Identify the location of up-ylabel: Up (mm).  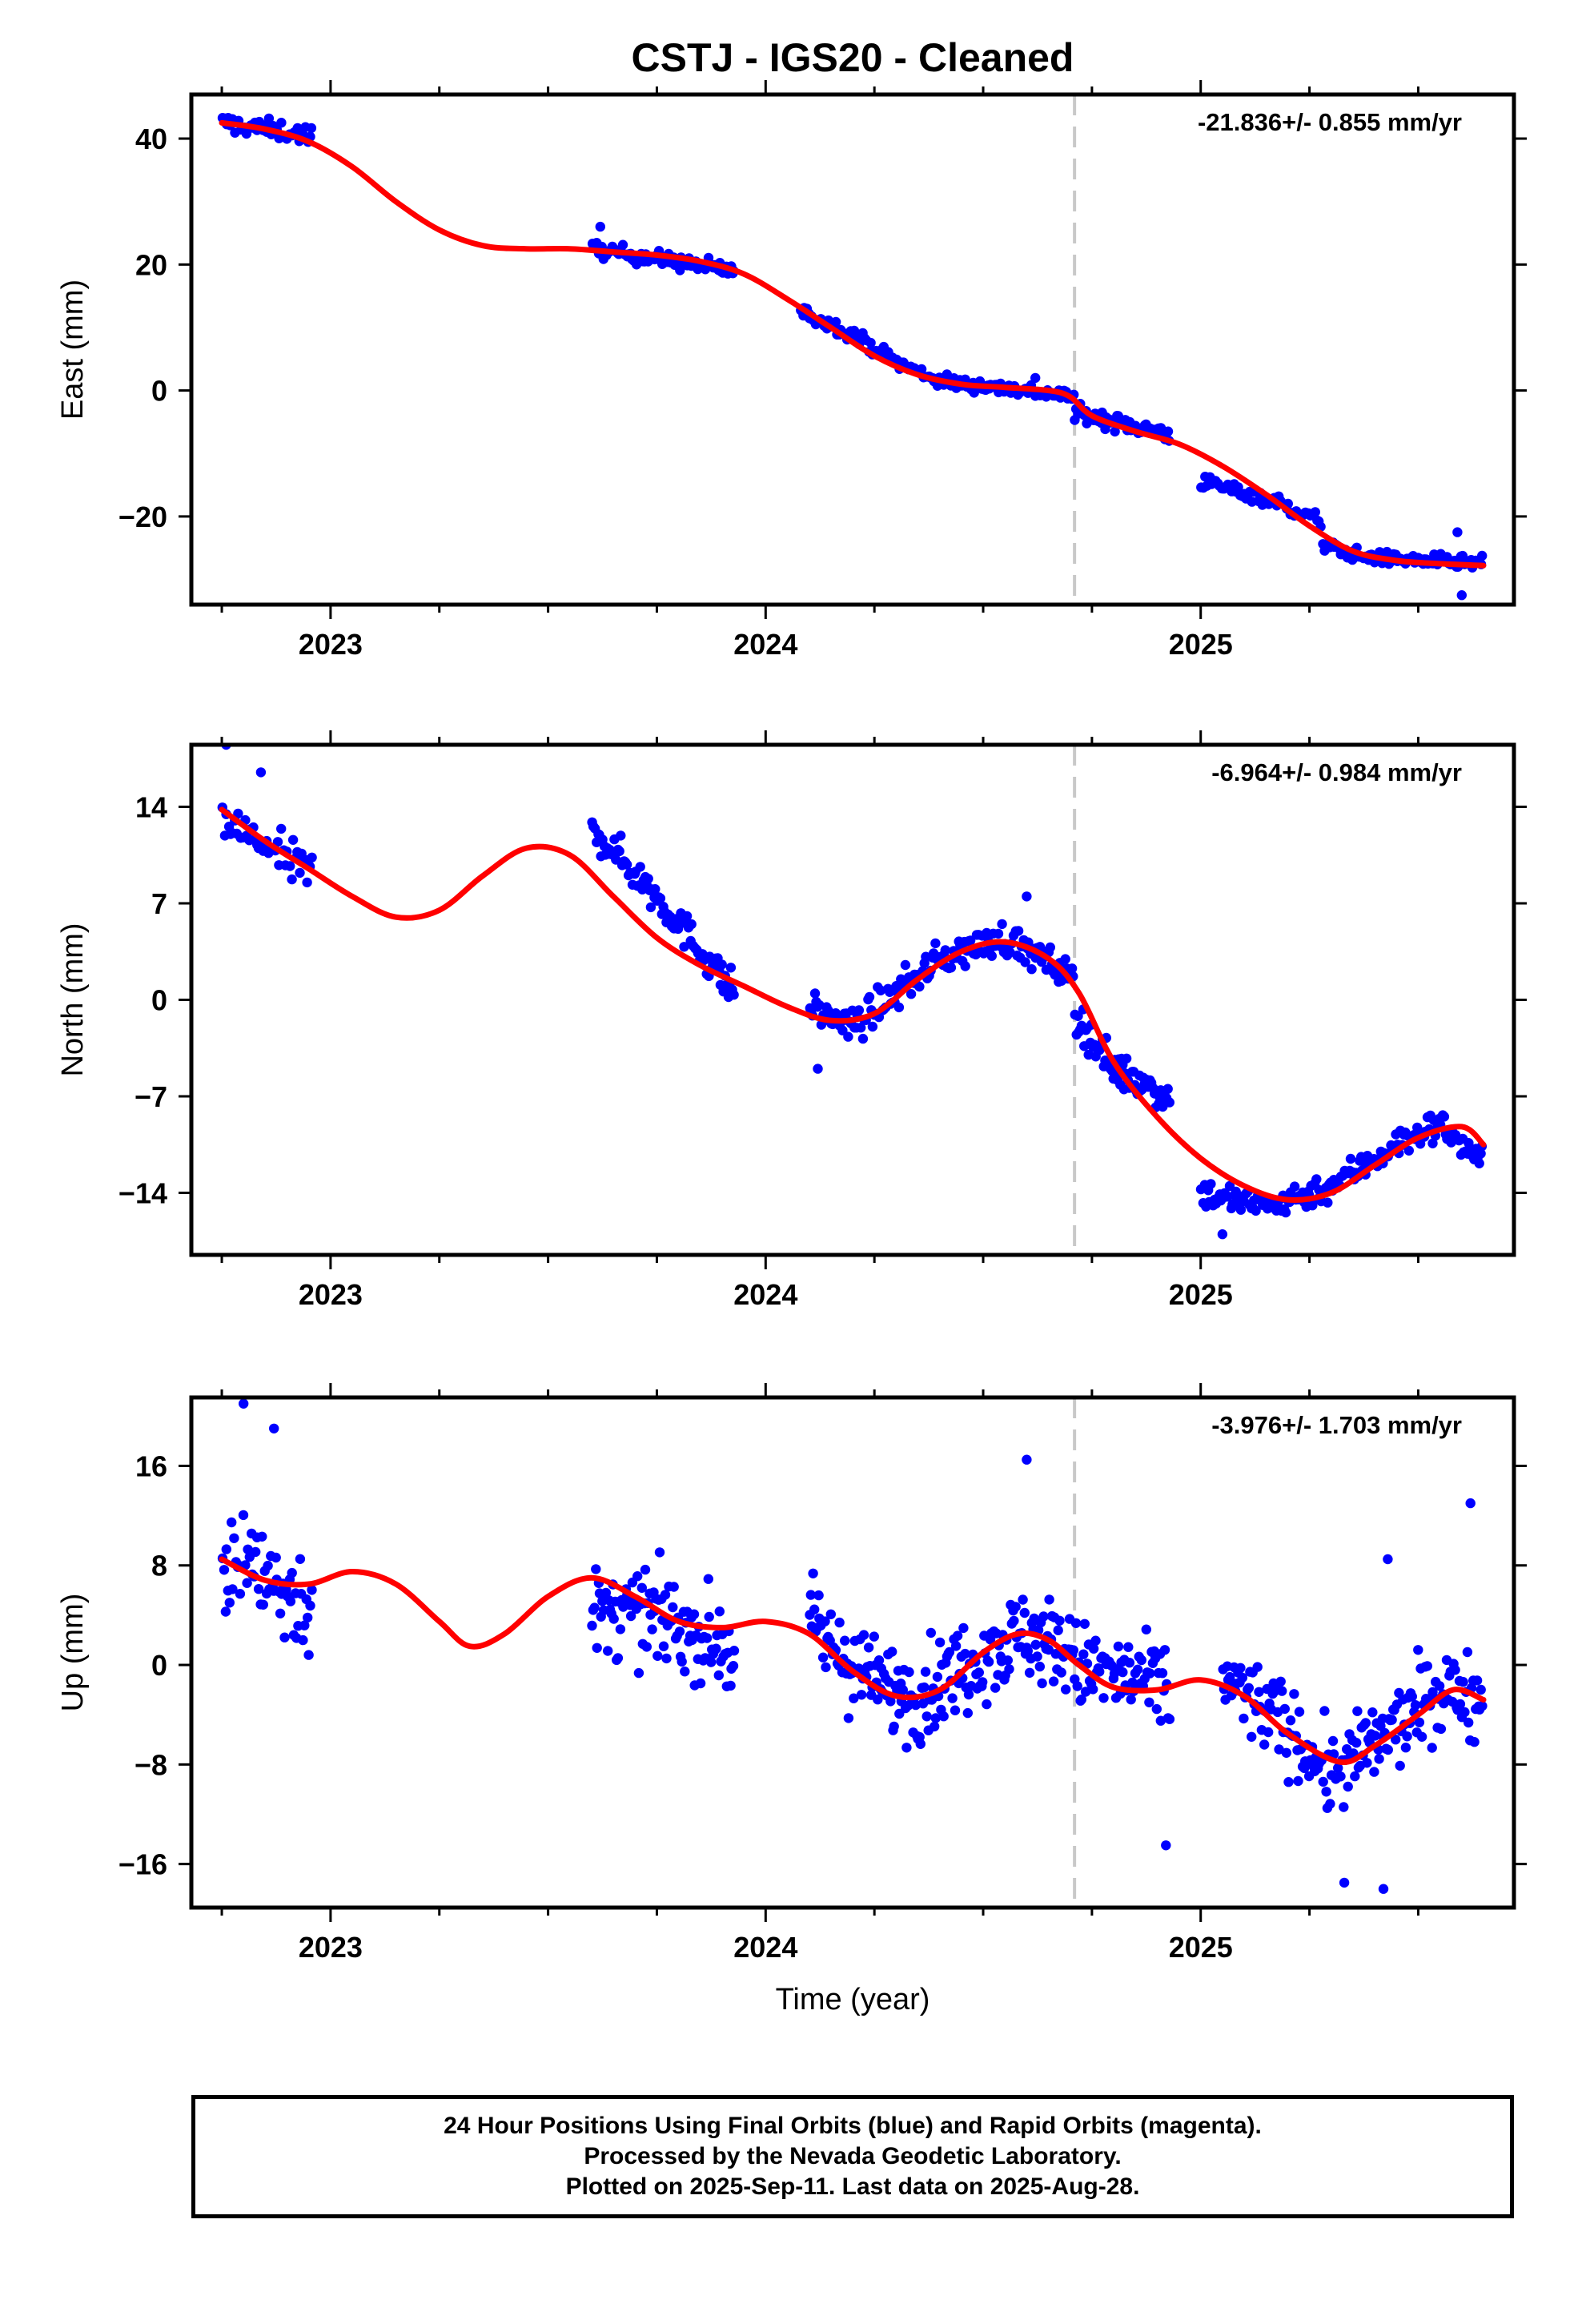
(73, 1653).